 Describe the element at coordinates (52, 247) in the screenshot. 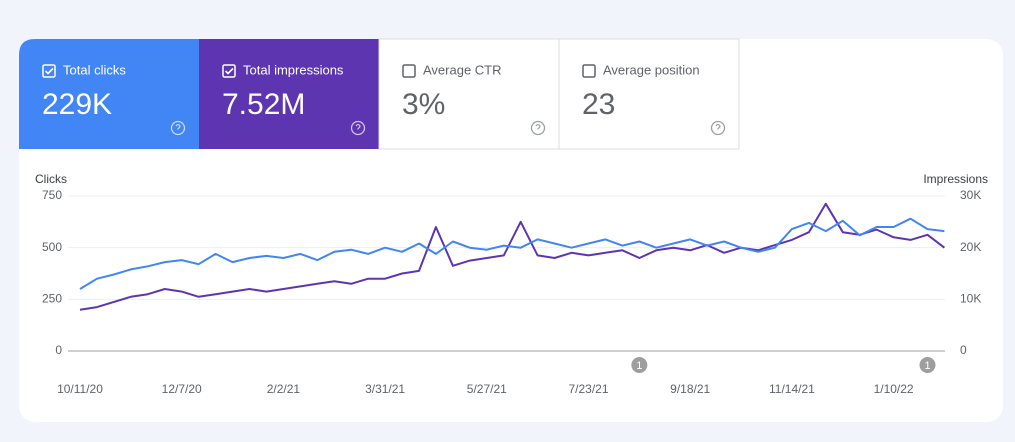

I see `y-tick-label: 500` at that location.